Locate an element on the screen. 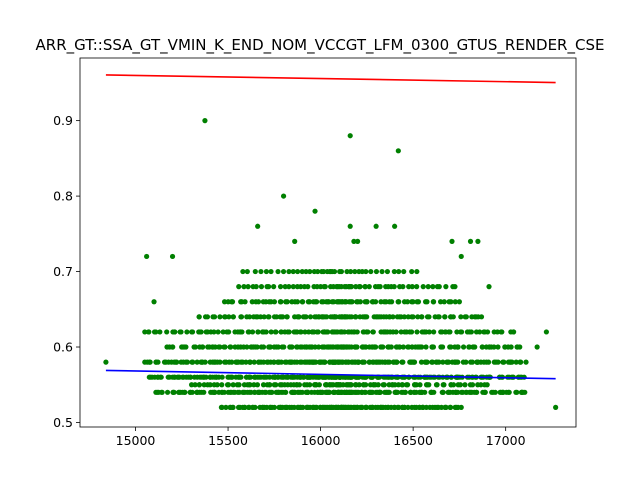 The width and height of the screenshot is (640, 480). upper-limit-line is located at coordinates (330, 79).